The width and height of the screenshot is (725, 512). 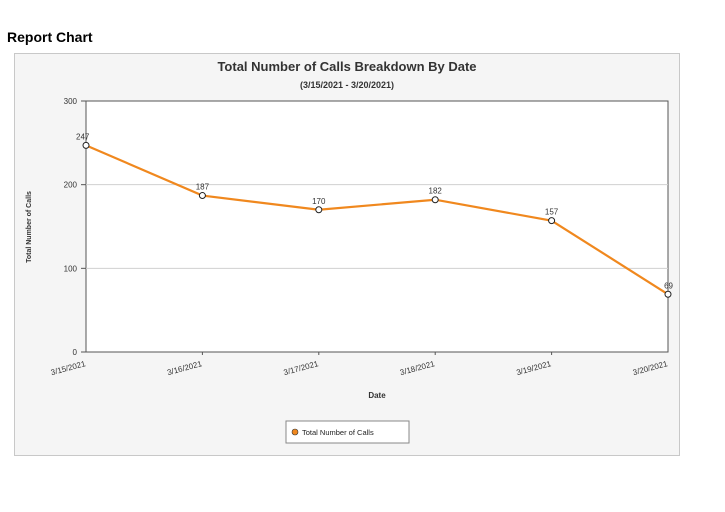 I want to click on legend-label: Total Number of Calls, so click(x=338, y=432).